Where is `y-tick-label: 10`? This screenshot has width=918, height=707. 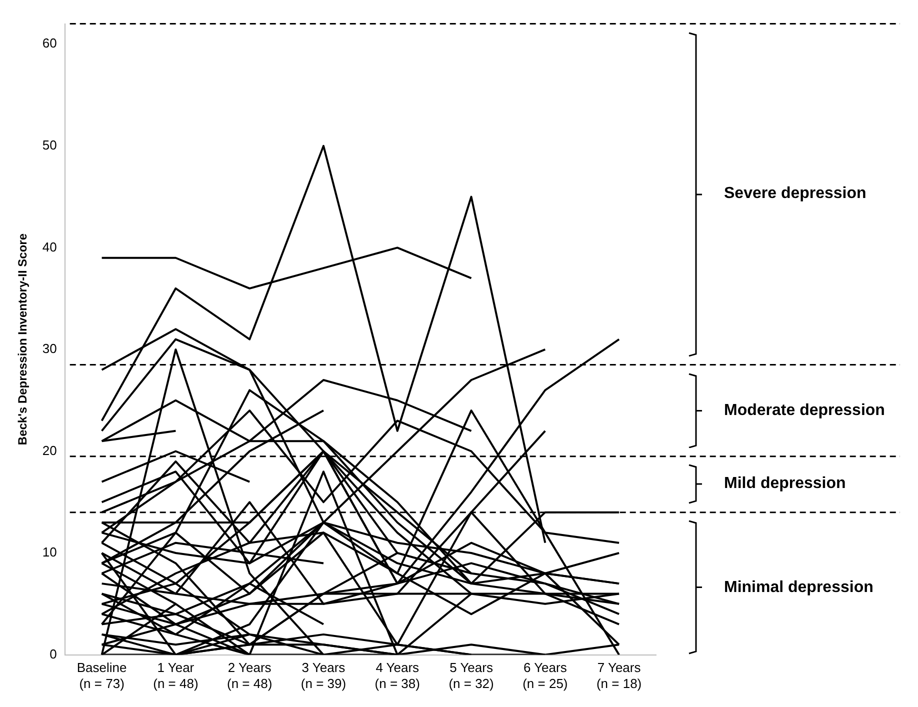 y-tick-label: 10 is located at coordinates (49, 552).